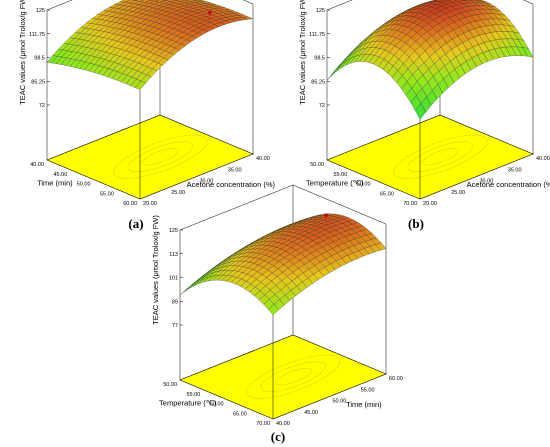 This screenshot has width=550, height=447. Describe the element at coordinates (60, 175) in the screenshot. I see `x-tick-label: 45.00` at that location.